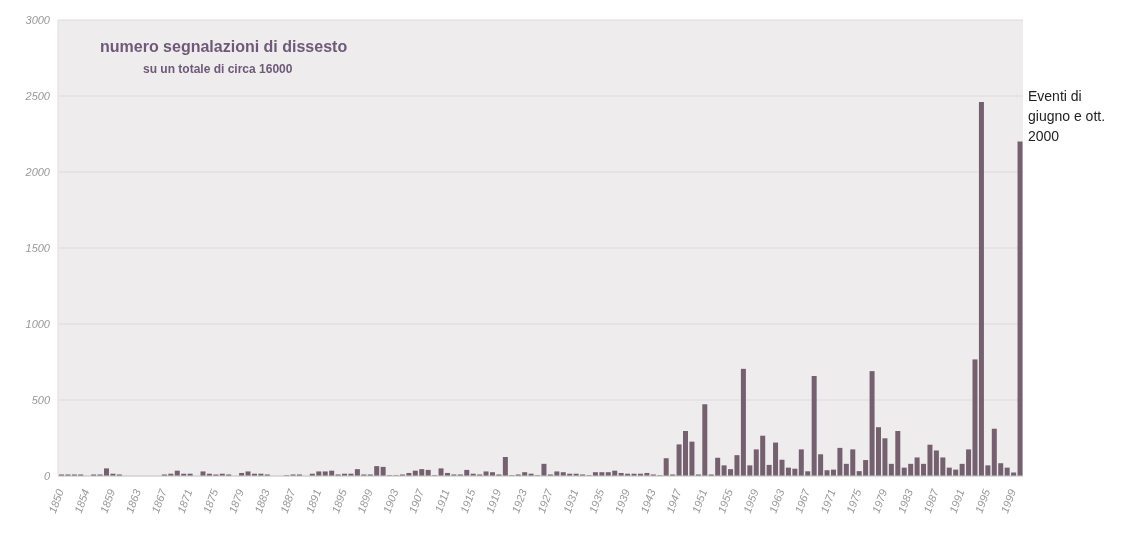  I want to click on x-tick-label: 1935, so click(596, 500).